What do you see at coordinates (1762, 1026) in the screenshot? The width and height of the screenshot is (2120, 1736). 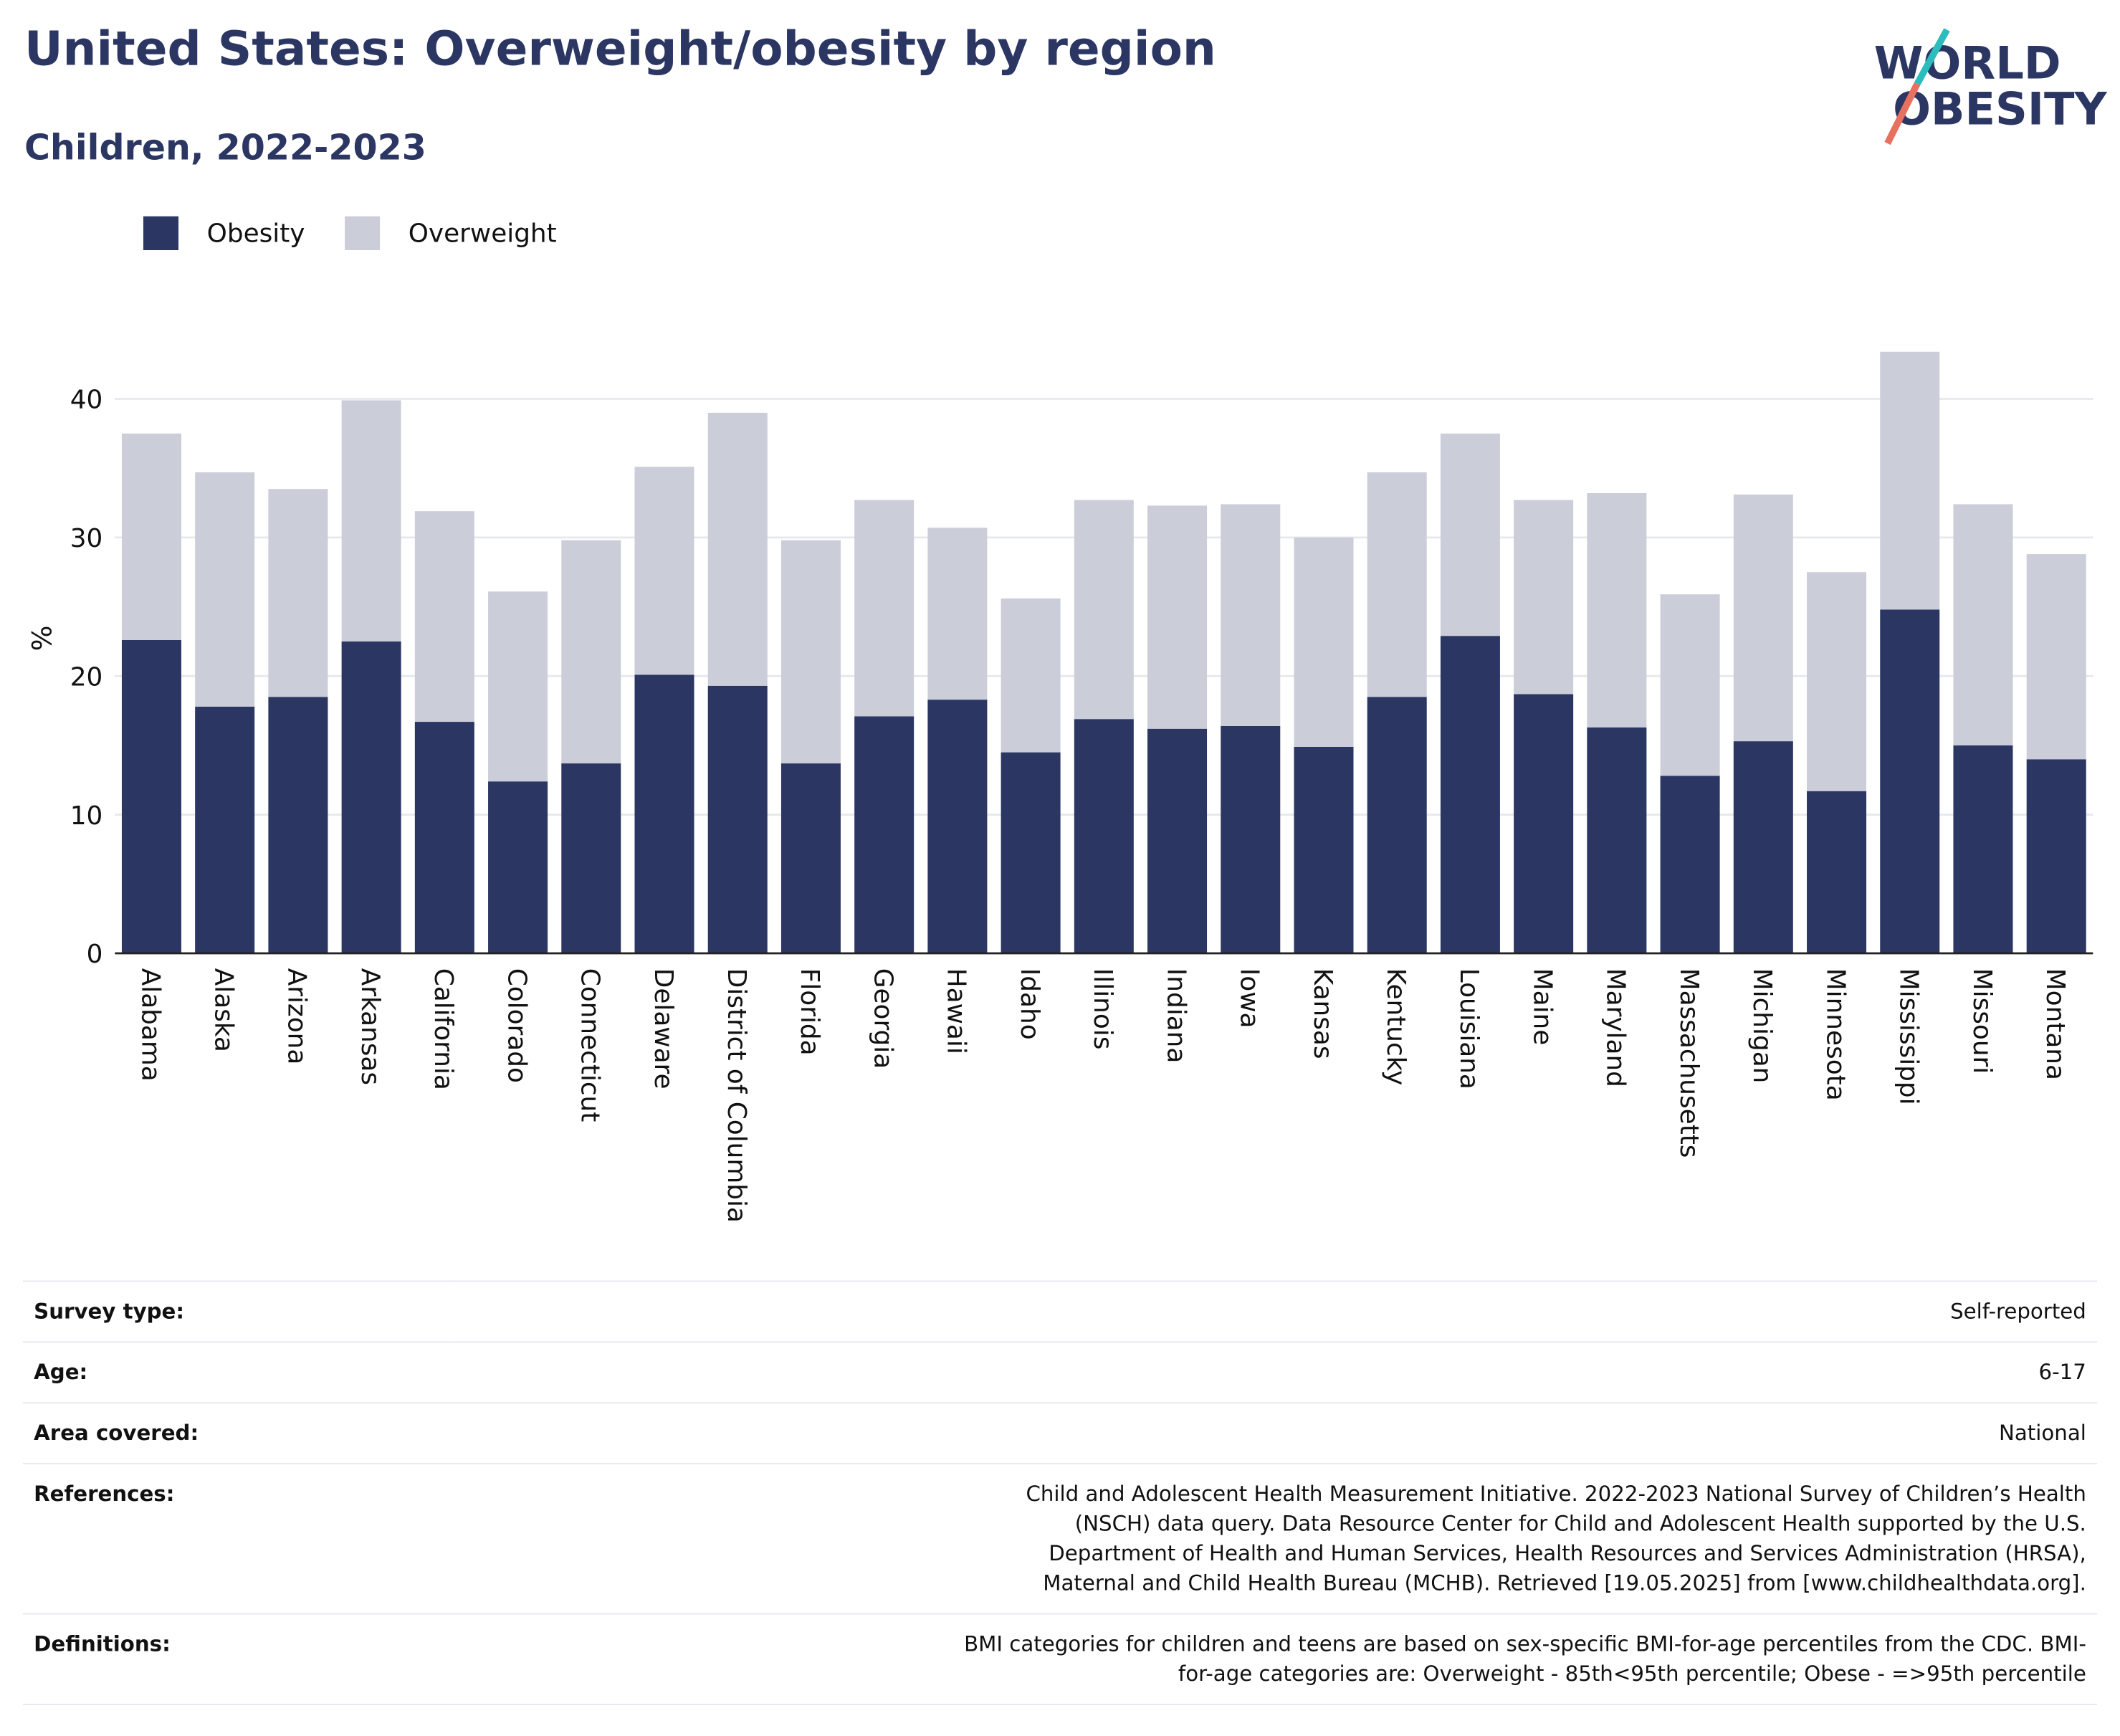 I see `x-tick-label: Michigan` at bounding box center [1762, 1026].